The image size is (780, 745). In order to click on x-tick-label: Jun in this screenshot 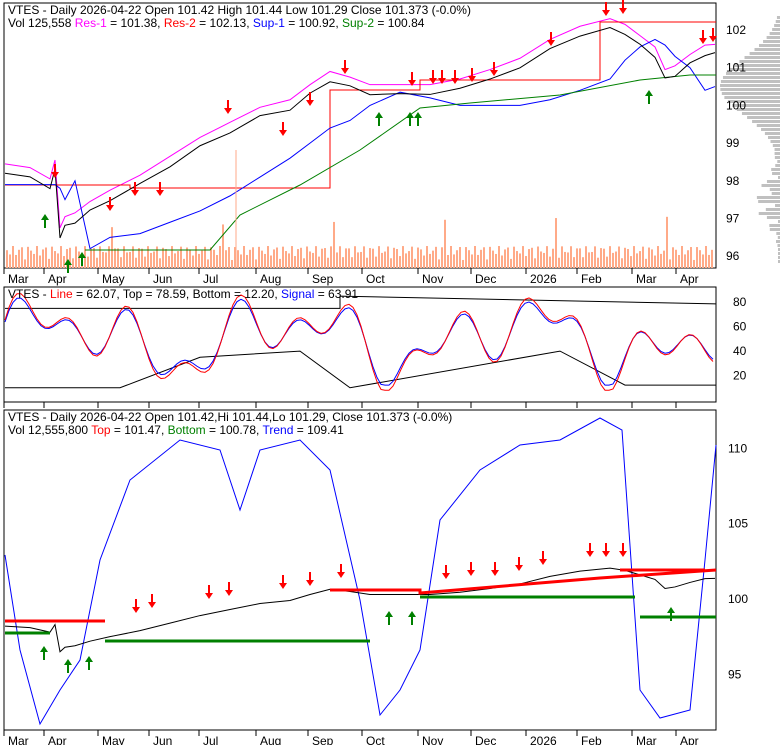, I will do `click(162, 739)`.